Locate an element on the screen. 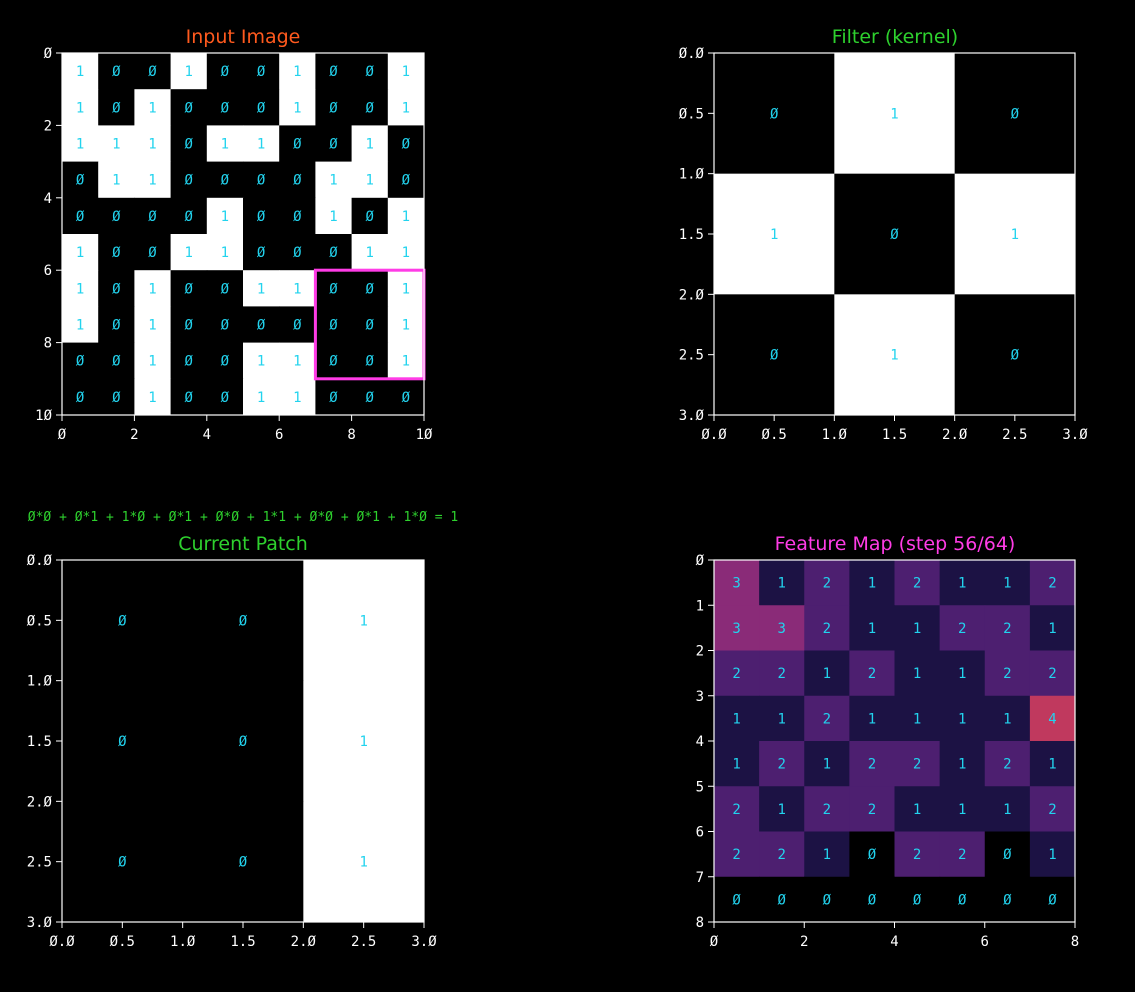  patch-xtick-label: Ø.Ø is located at coordinates (62, 942).